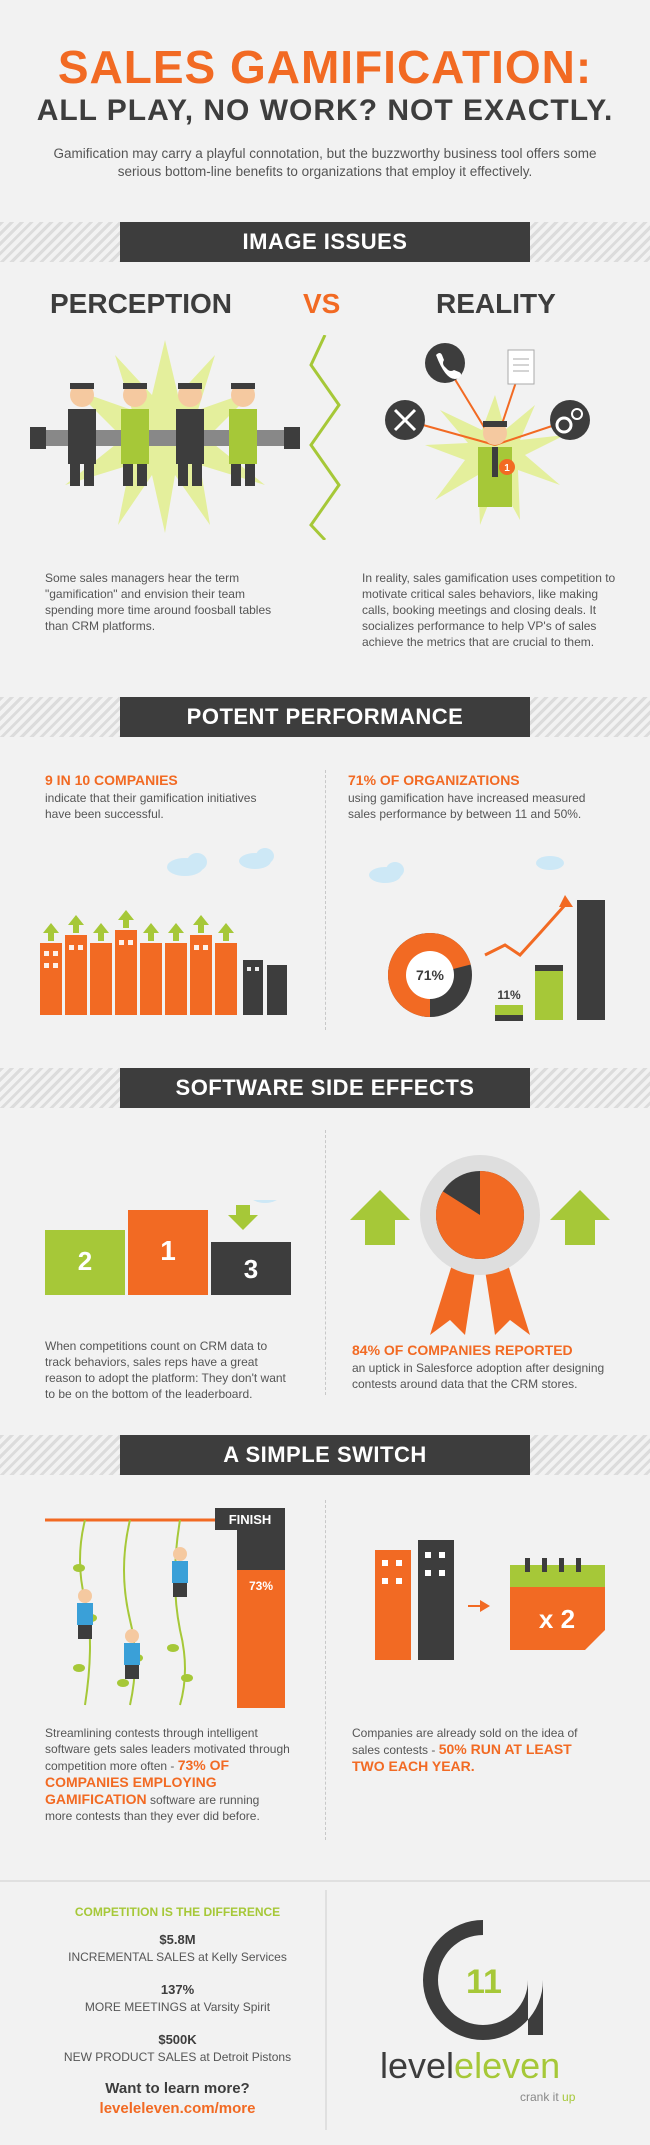  What do you see at coordinates (261, 1586) in the screenshot?
I see `pole-label: 73%` at bounding box center [261, 1586].